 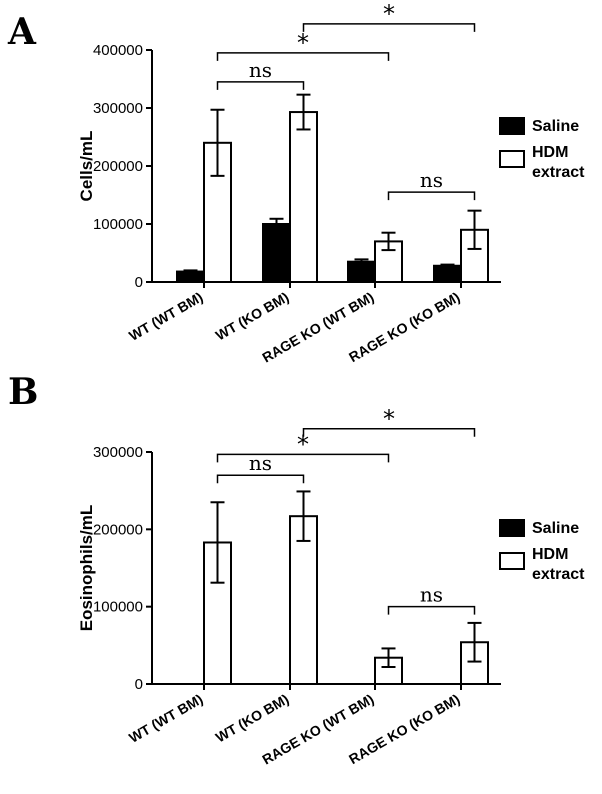 I want to click on y-tick-label: 400000, so click(x=118, y=50).